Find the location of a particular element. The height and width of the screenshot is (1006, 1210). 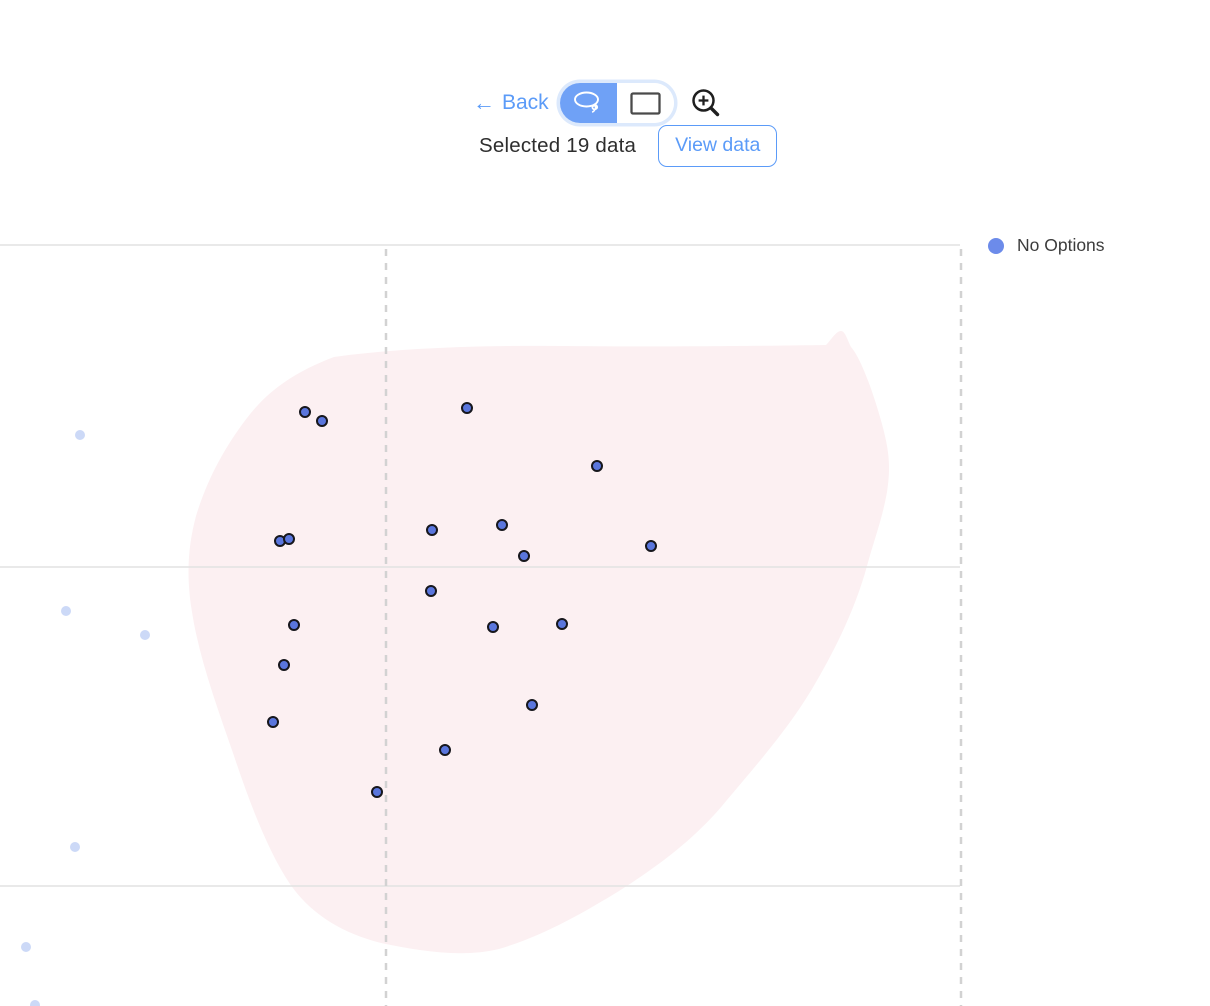

selection-tool-toggle is located at coordinates (616, 103).